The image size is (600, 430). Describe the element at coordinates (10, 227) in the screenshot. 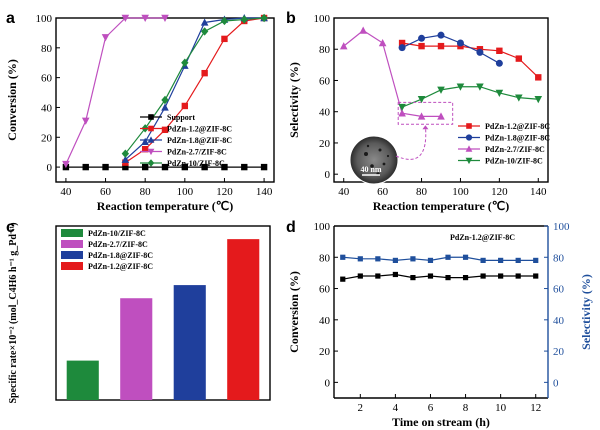

I see `panel-label-c: c` at that location.